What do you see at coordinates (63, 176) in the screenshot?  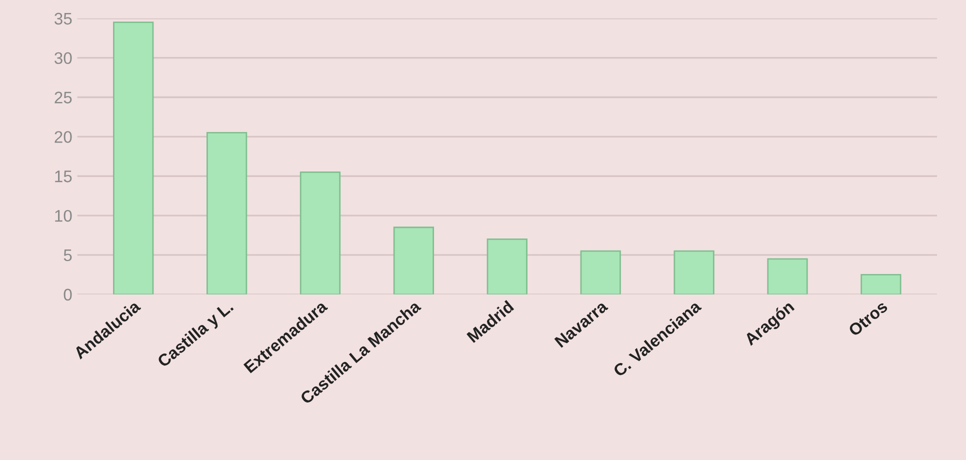 I see `y-tick-label: 15` at bounding box center [63, 176].